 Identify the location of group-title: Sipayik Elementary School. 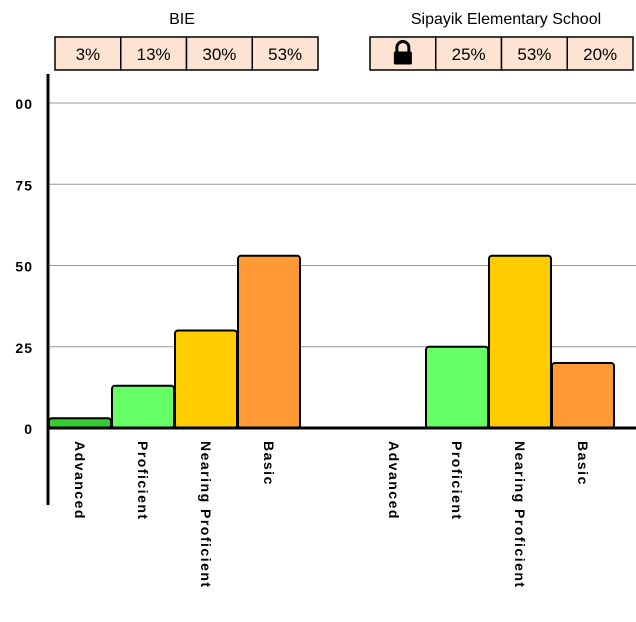
(506, 19).